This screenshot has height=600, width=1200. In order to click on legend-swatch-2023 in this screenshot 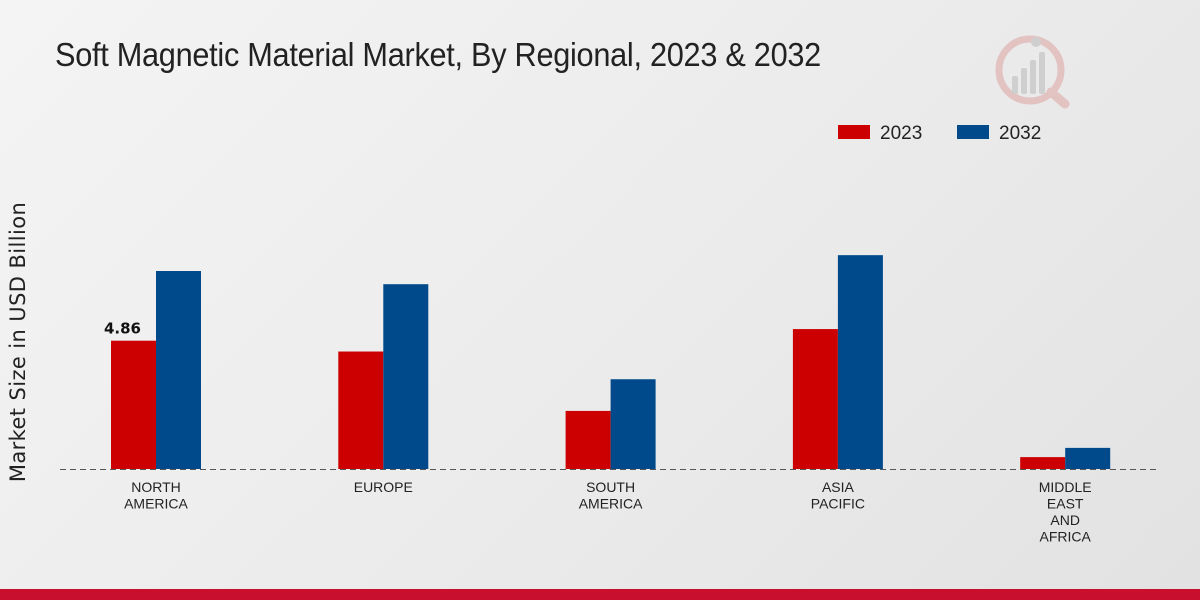, I will do `click(854, 132)`.